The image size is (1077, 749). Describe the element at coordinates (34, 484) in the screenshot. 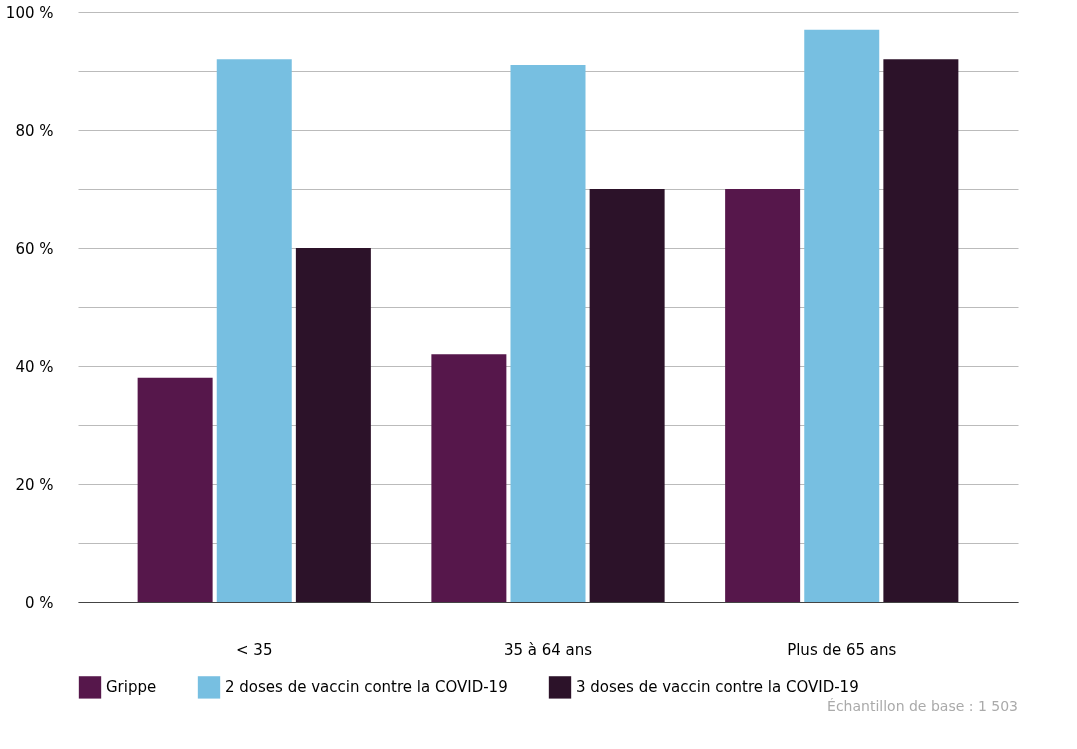

I see `y-tick-label: 20 %` at that location.